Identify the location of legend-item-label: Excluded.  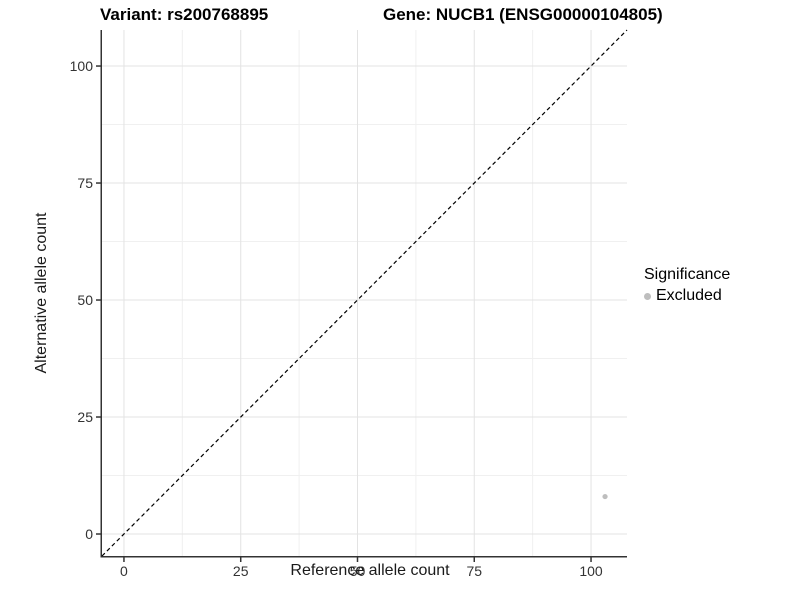
(689, 295).